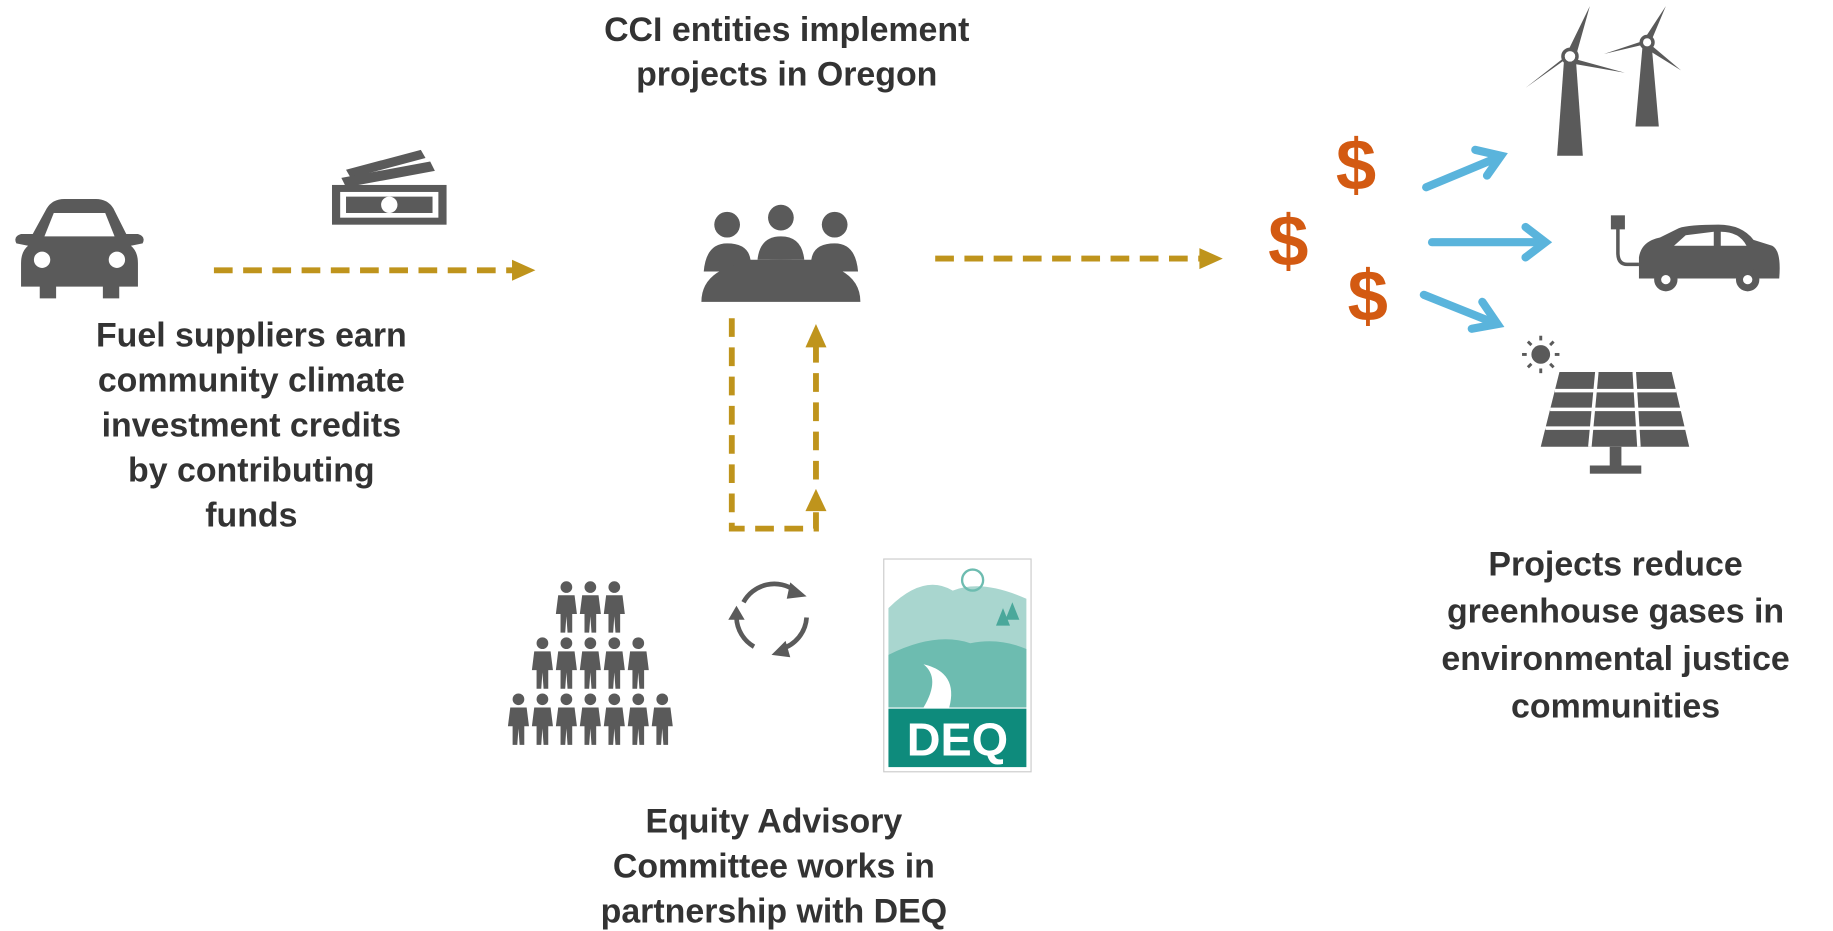 The height and width of the screenshot is (931, 1833). What do you see at coordinates (79, 248) in the screenshot?
I see `car-icon` at bounding box center [79, 248].